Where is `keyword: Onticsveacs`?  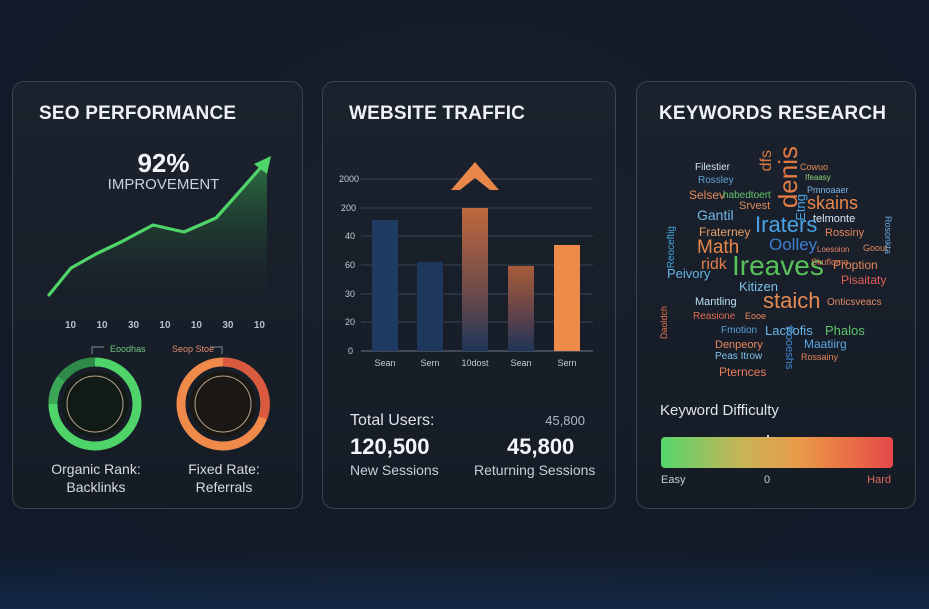 keyword: Onticsveacs is located at coordinates (854, 302).